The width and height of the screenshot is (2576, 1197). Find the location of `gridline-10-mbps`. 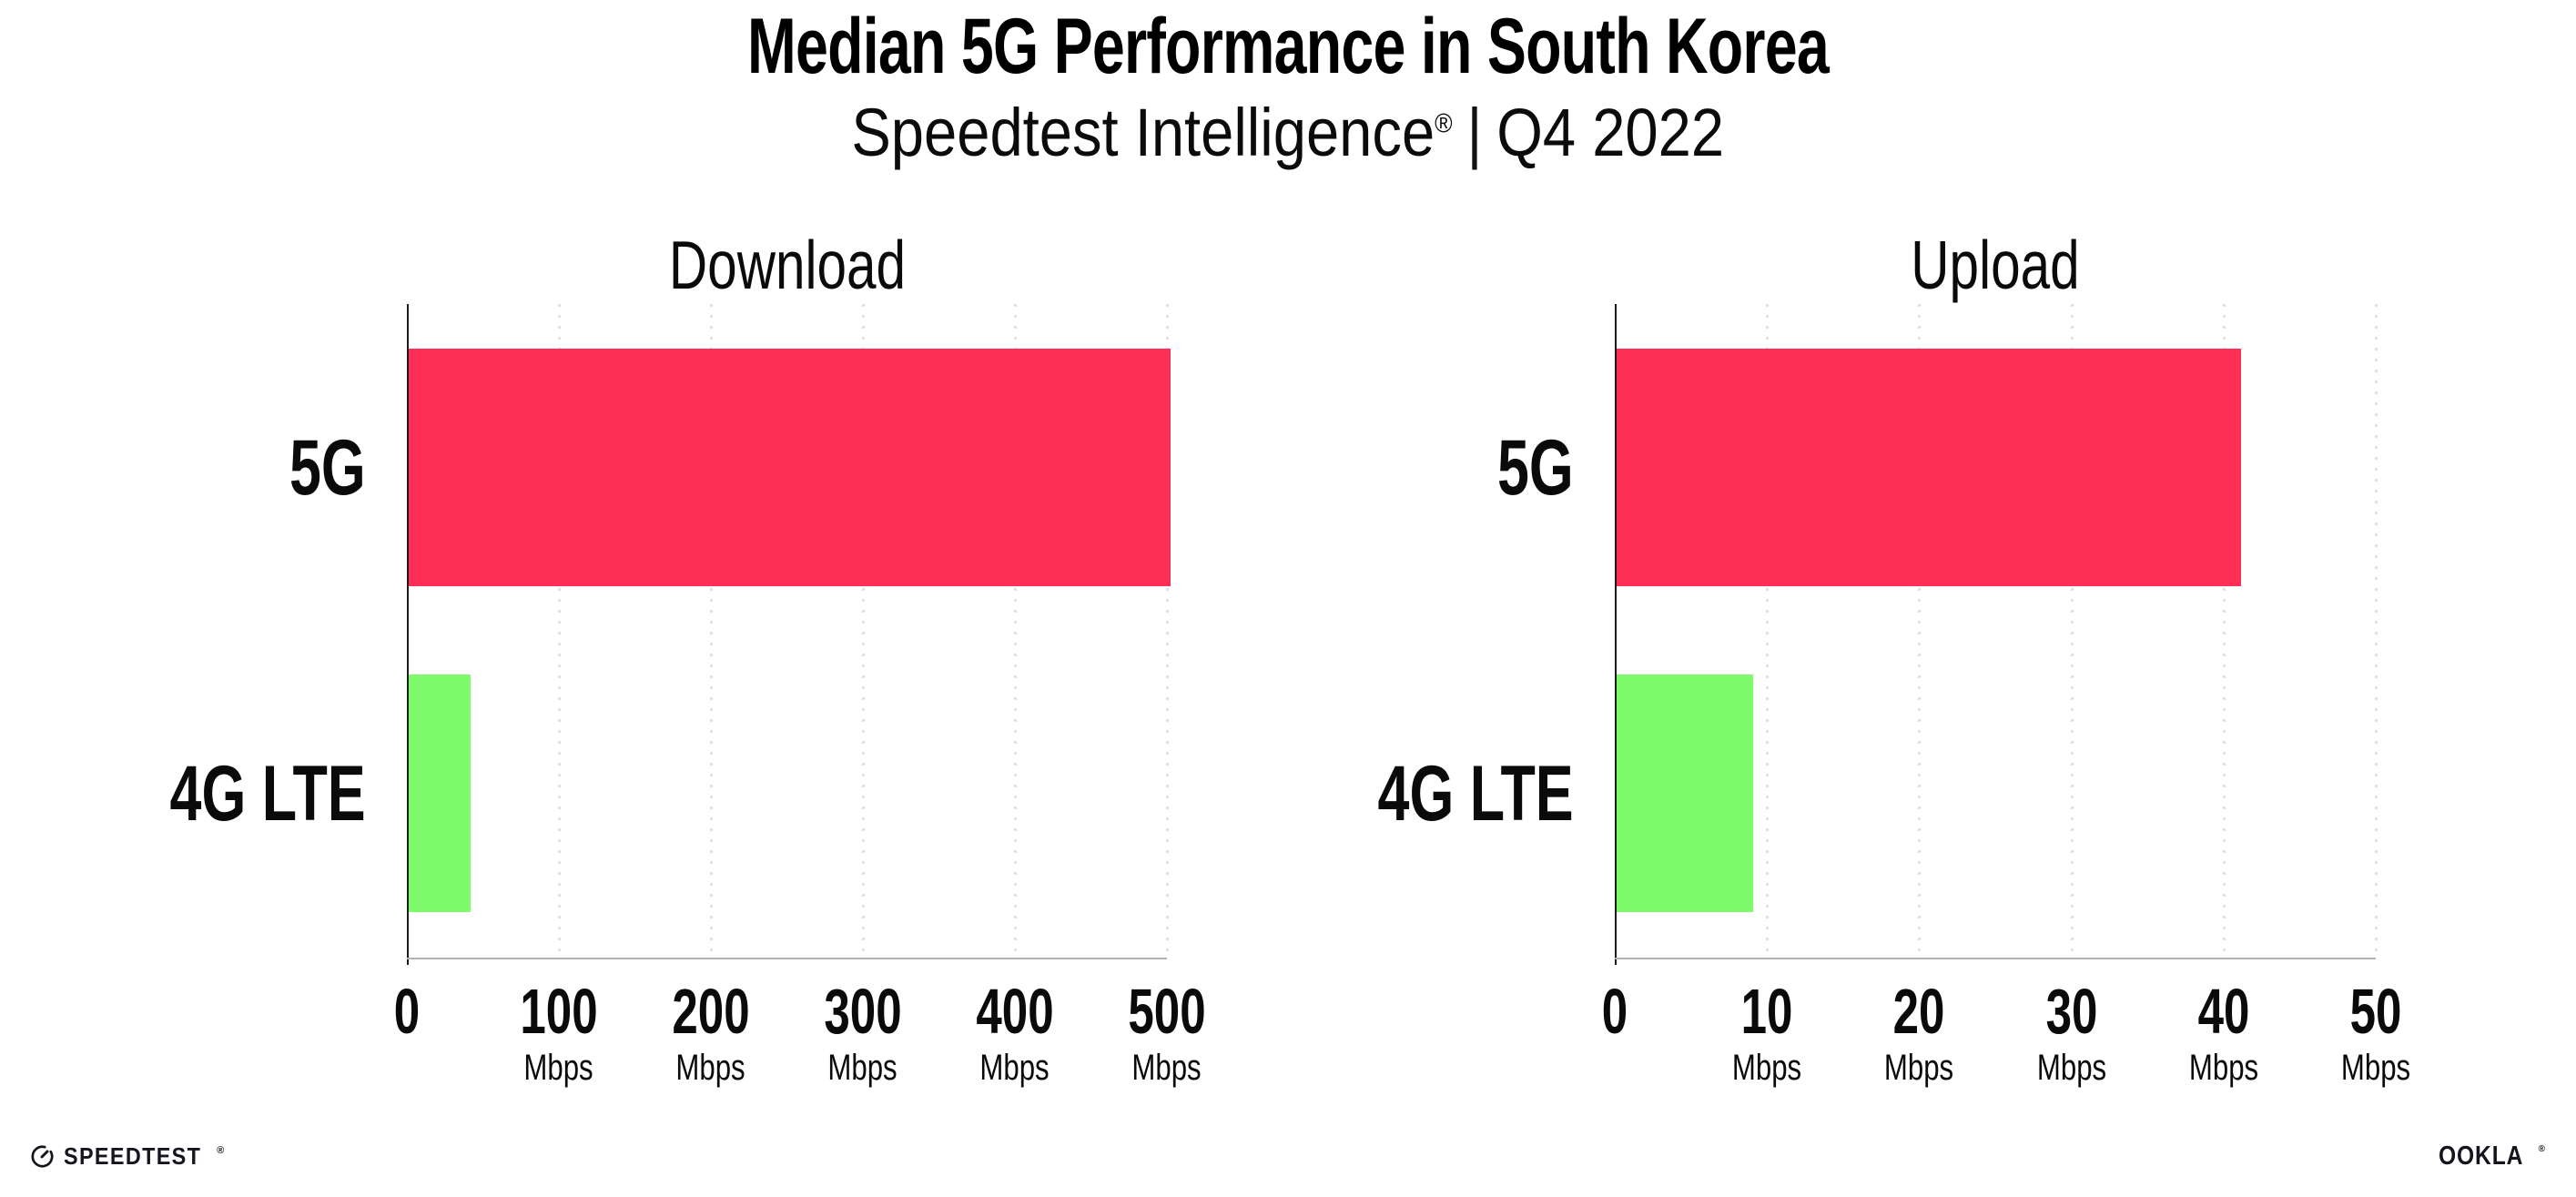

gridline-10-mbps is located at coordinates (1768, 631).